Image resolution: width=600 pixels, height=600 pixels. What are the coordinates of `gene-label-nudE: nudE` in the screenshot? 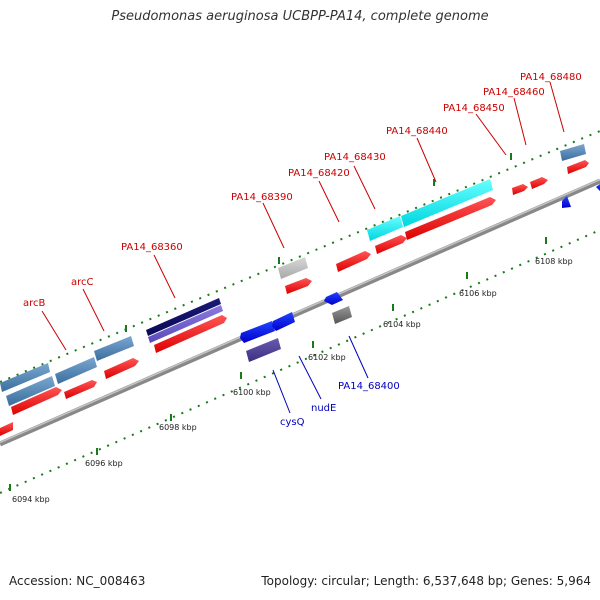 It's located at (323, 408).